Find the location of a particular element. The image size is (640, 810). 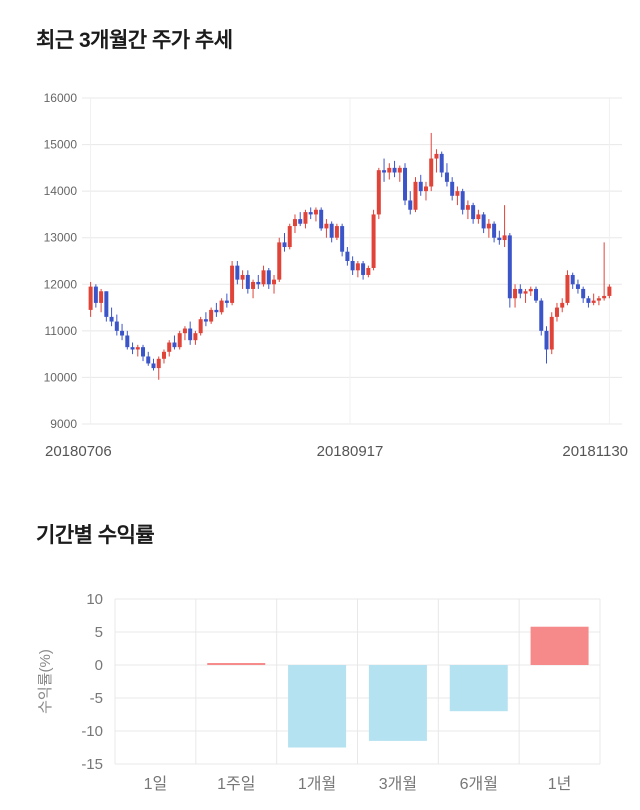

y-tick-label: 5 is located at coordinates (99, 632).